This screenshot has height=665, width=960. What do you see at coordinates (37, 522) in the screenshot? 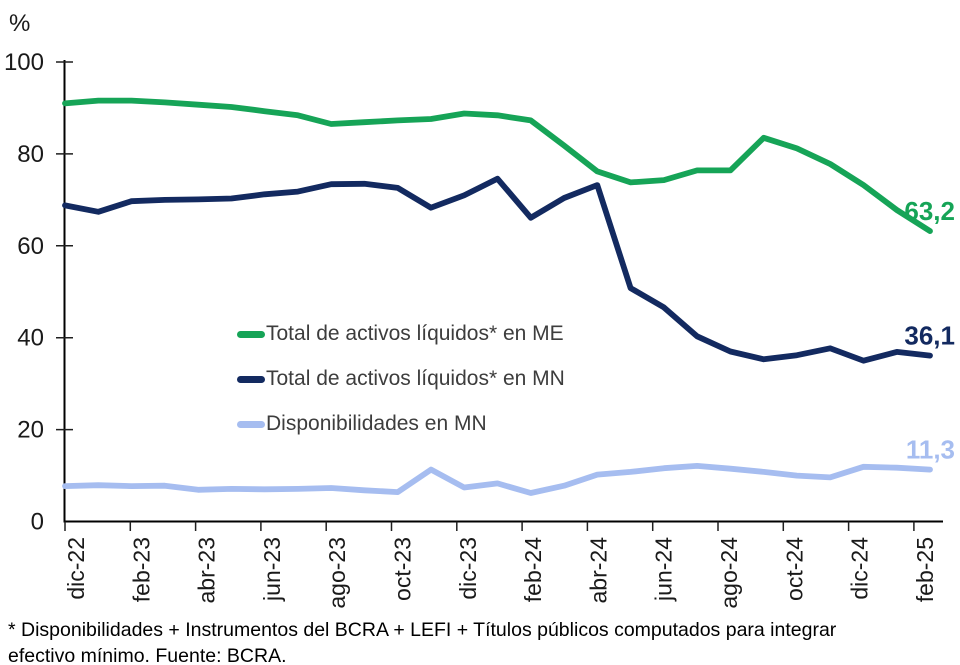
I see `y-axis-tick-label: 0` at bounding box center [37, 522].